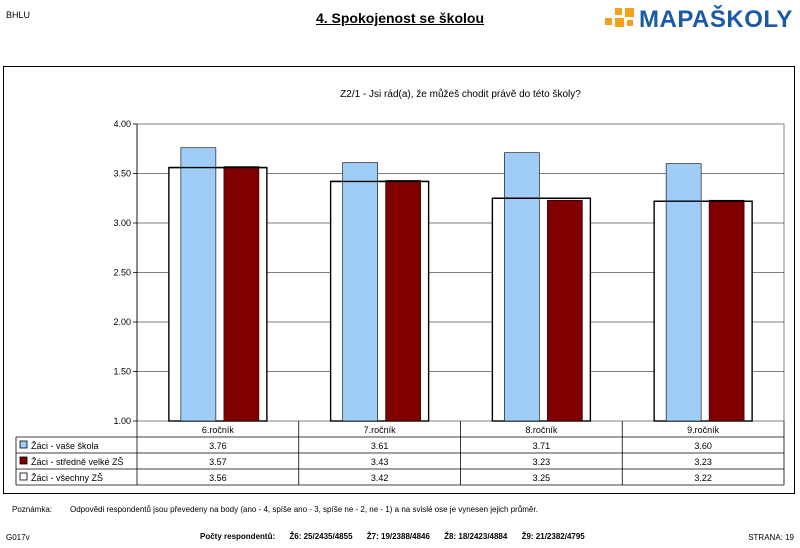 Image resolution: width=800 pixels, height=548 pixels. What do you see at coordinates (122, 174) in the screenshot?
I see `y-tick-label: 3.50` at bounding box center [122, 174].